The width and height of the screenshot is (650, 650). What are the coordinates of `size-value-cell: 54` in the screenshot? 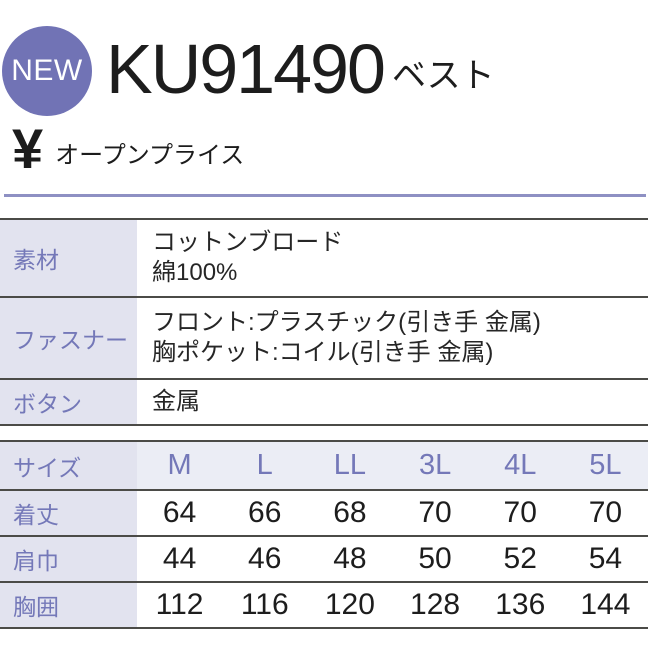 It's located at (605, 558).